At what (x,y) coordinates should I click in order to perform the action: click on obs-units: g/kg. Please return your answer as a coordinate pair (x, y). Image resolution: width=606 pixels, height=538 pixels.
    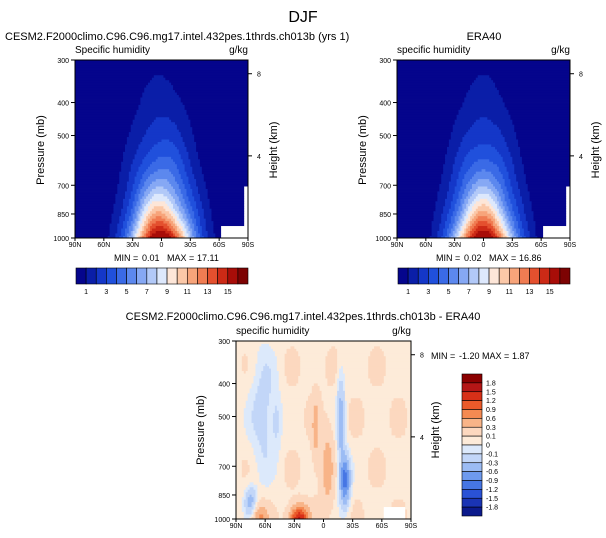
    Looking at the image, I should click on (560, 50).